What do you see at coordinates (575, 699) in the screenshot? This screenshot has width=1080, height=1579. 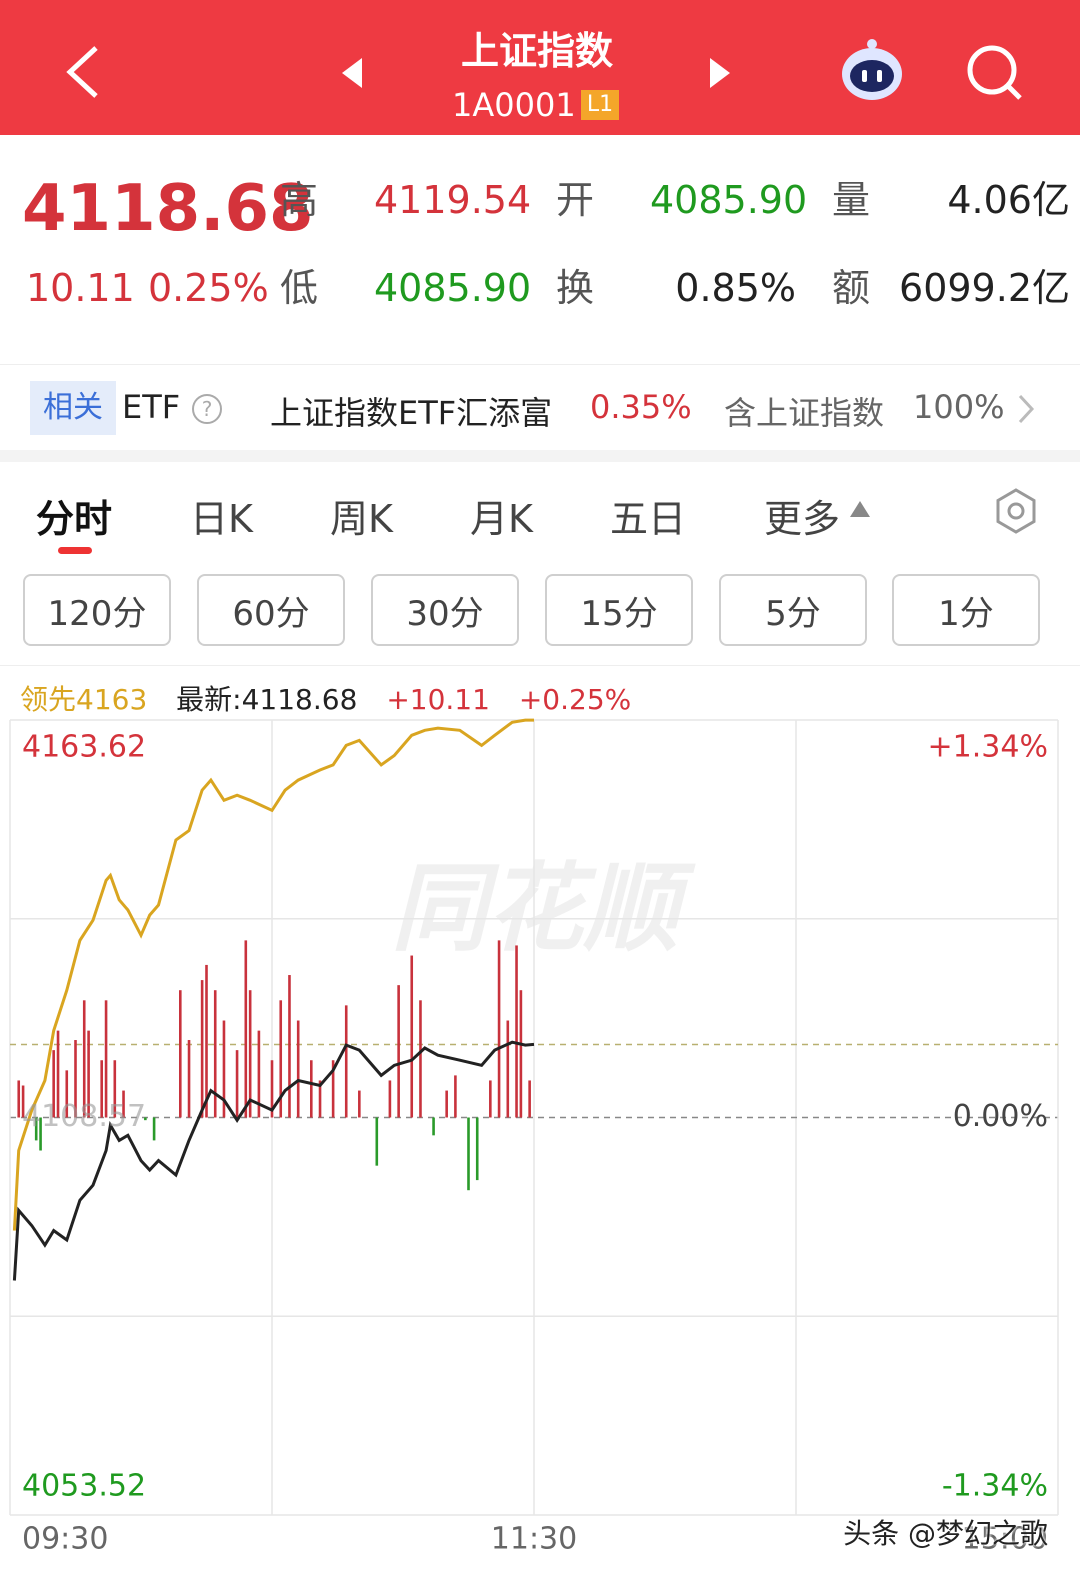 I see `change-pct: +0.25%` at bounding box center [575, 699].